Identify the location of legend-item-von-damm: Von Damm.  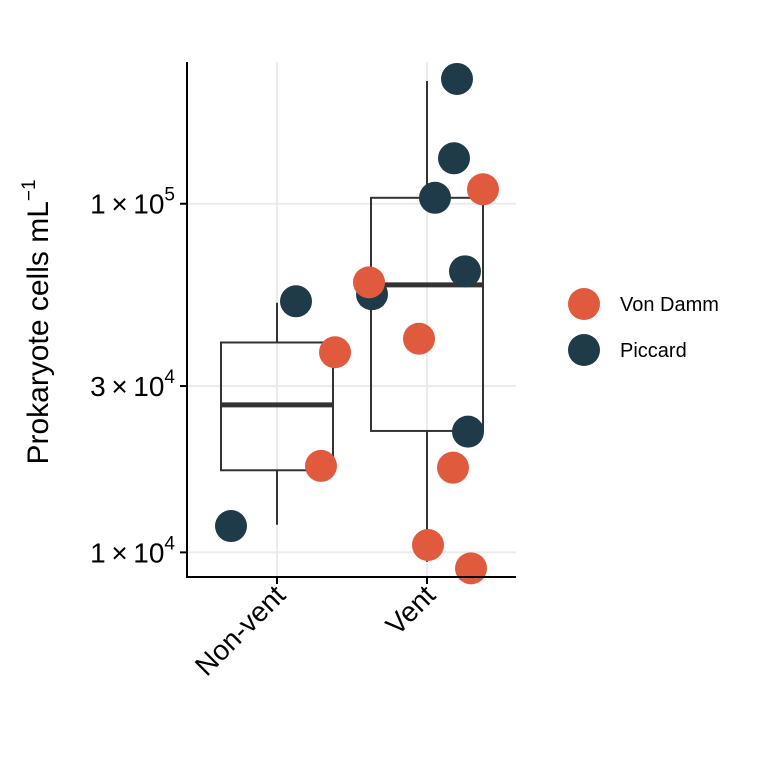
(643, 304).